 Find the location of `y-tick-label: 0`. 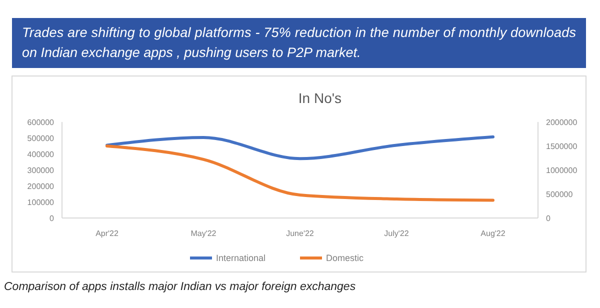

y-tick-label: 0 is located at coordinates (52, 218).